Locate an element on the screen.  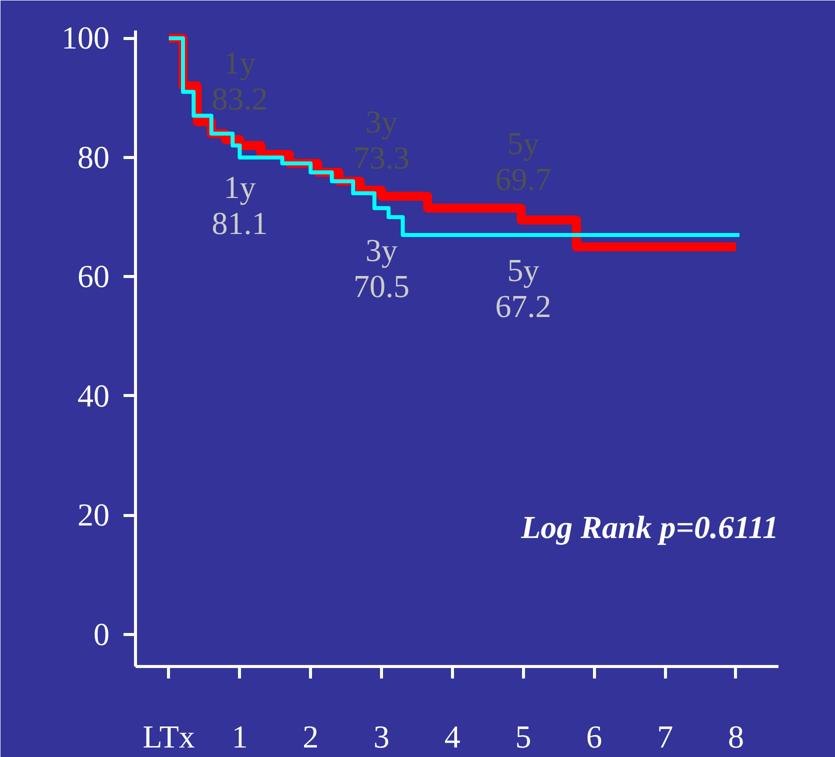
x-tick-label: 8 is located at coordinates (736, 736).